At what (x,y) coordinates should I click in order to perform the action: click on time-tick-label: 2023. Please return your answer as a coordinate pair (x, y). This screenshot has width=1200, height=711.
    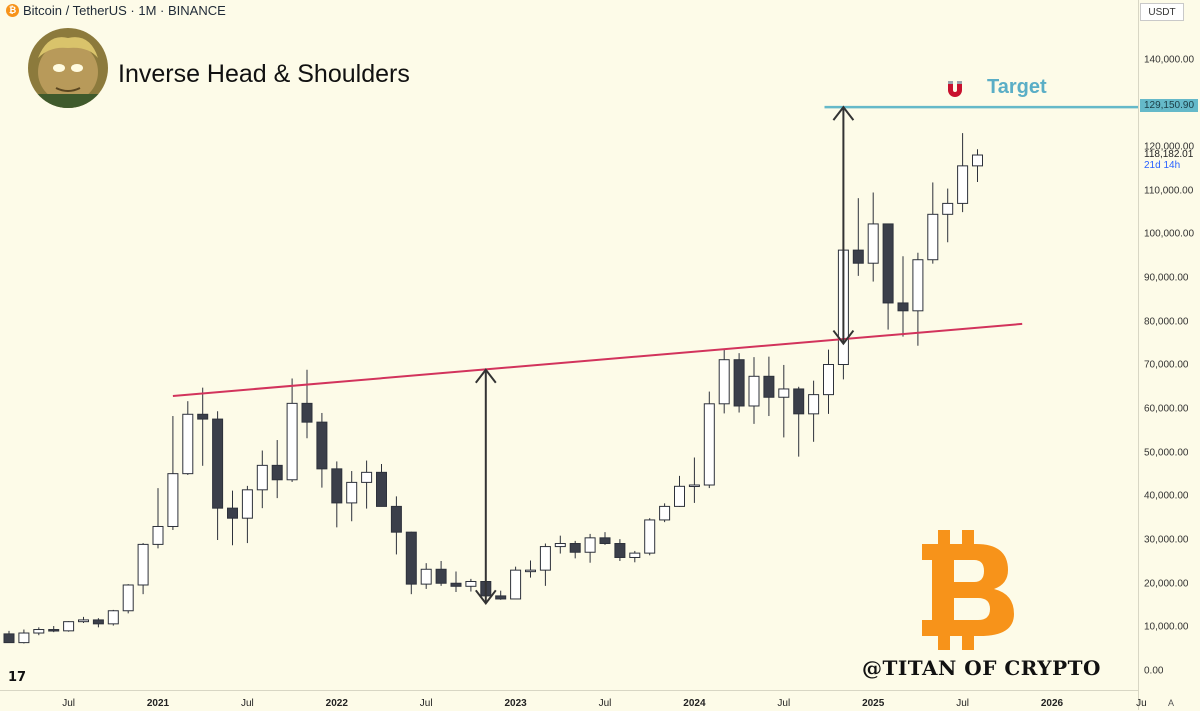
    Looking at the image, I should click on (515, 703).